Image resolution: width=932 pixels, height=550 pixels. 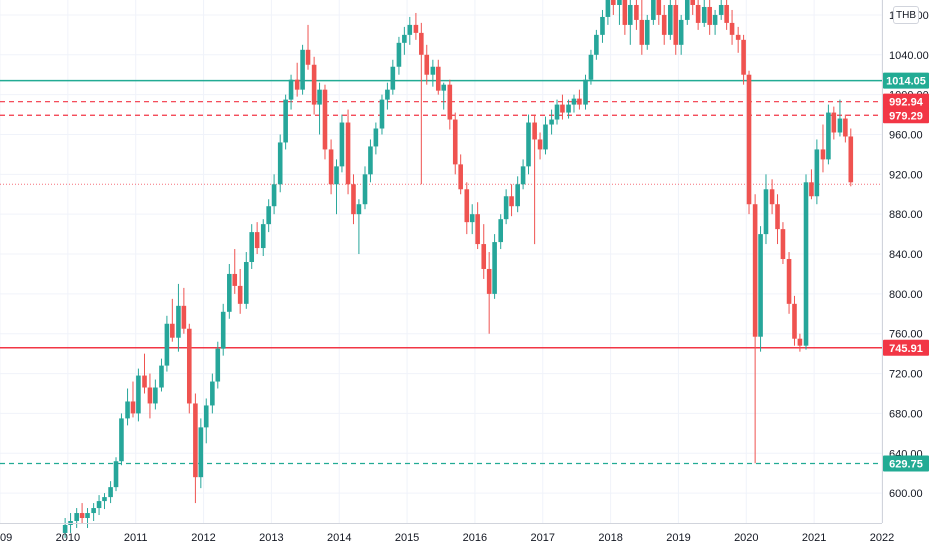 What do you see at coordinates (906, 215) in the screenshot?
I see `y-tick-label: 880.00` at bounding box center [906, 215].